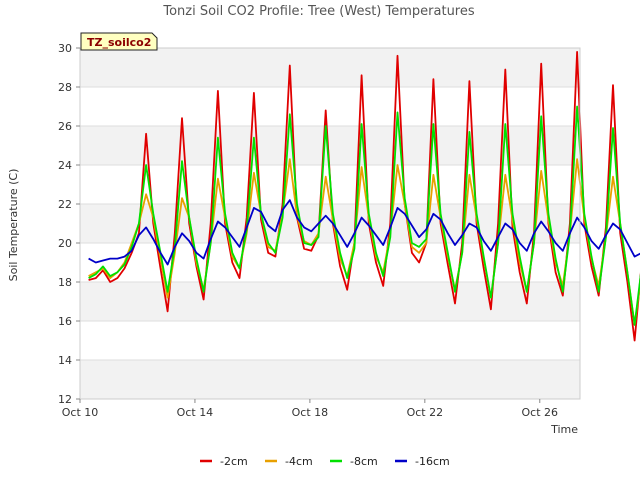 The width and height of the screenshot is (640, 480). I want to click on chart-tag: TZ_soilco2, so click(119, 41).